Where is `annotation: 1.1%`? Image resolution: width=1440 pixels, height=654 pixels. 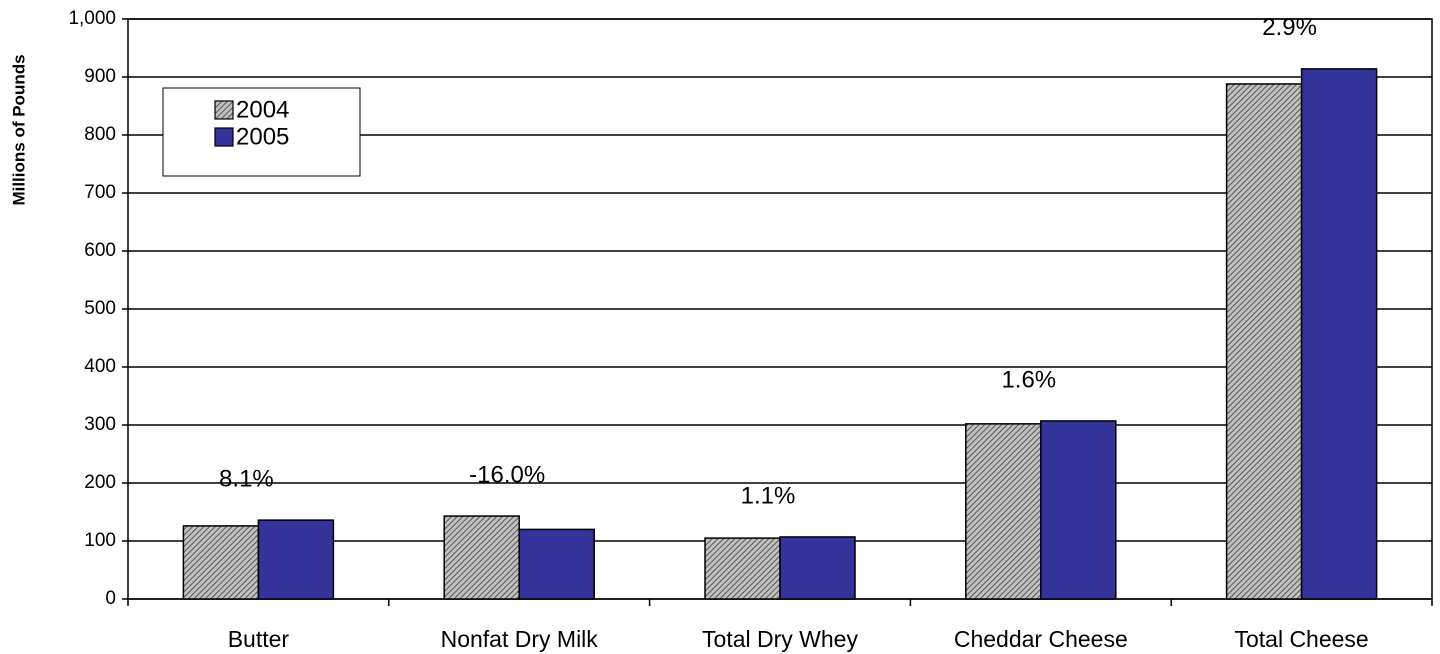 annotation: 1.1% is located at coordinates (768, 495).